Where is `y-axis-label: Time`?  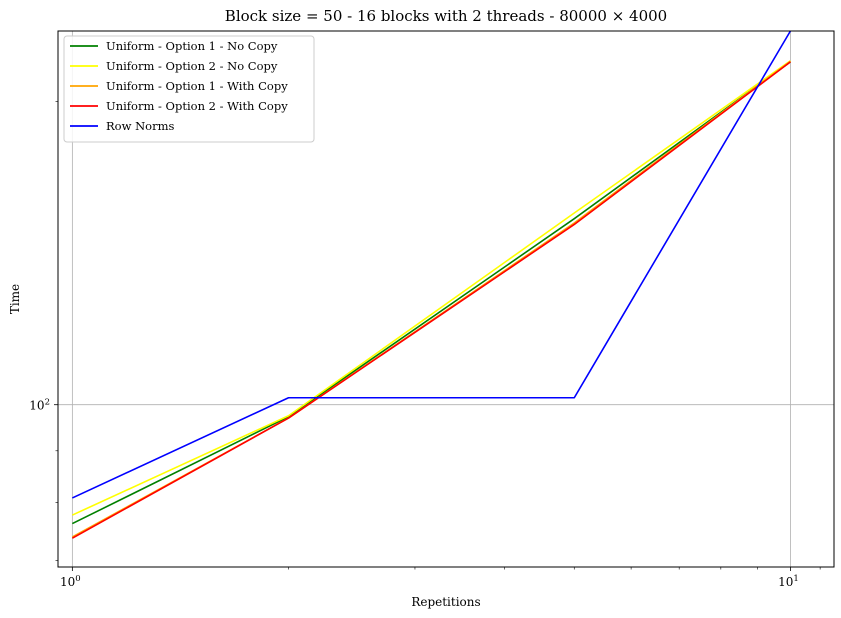 y-axis-label: Time is located at coordinates (15, 299).